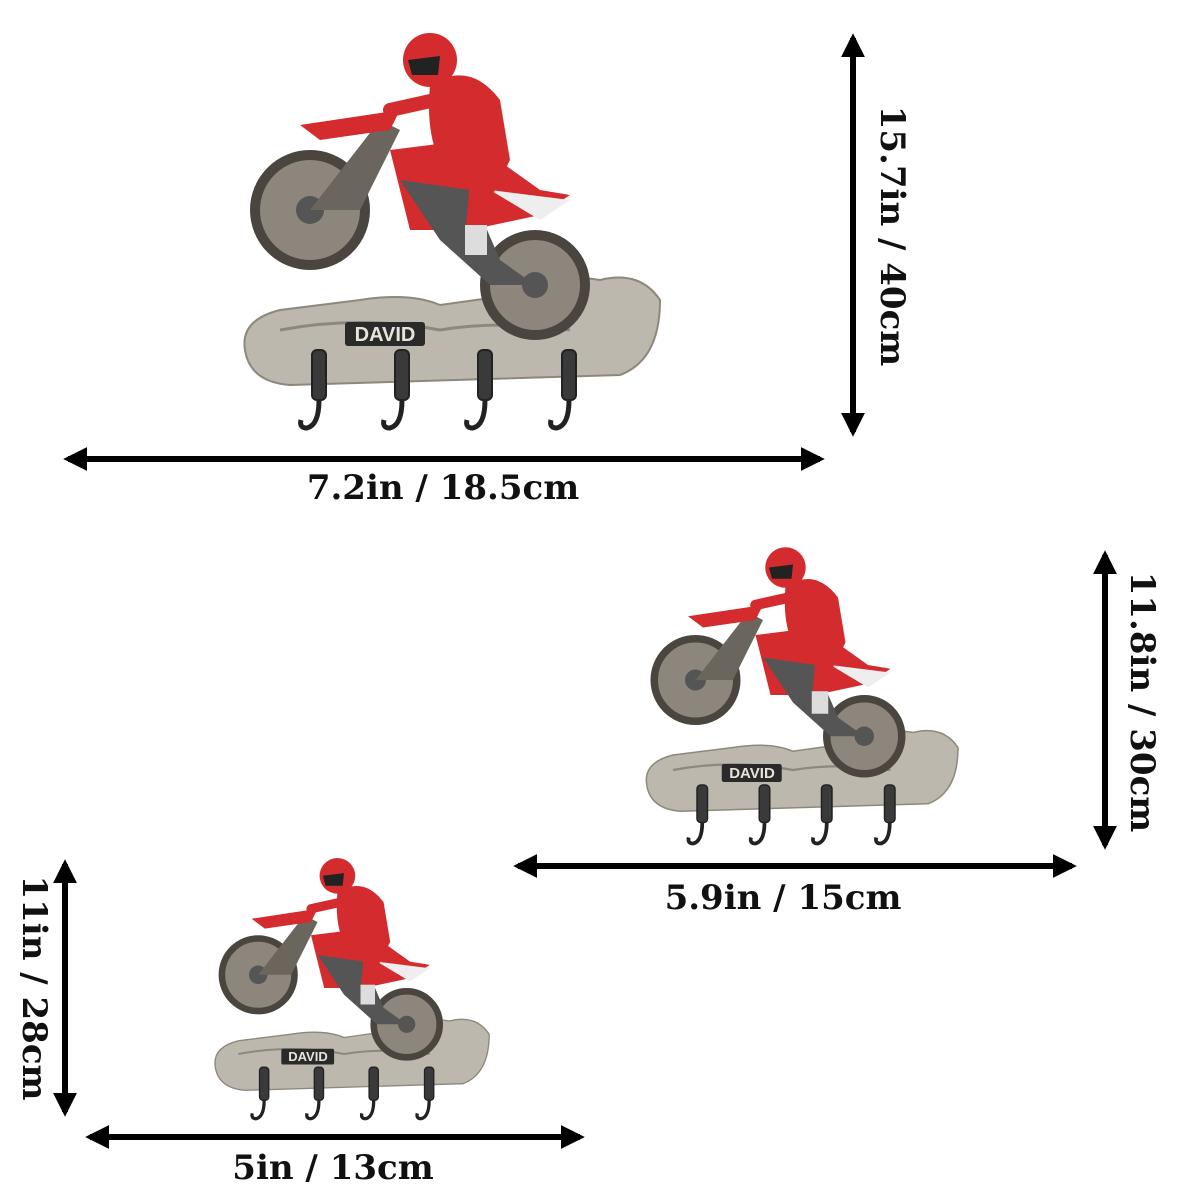  I want to click on width-label-small: 5in / 13cm, so click(333, 1168).